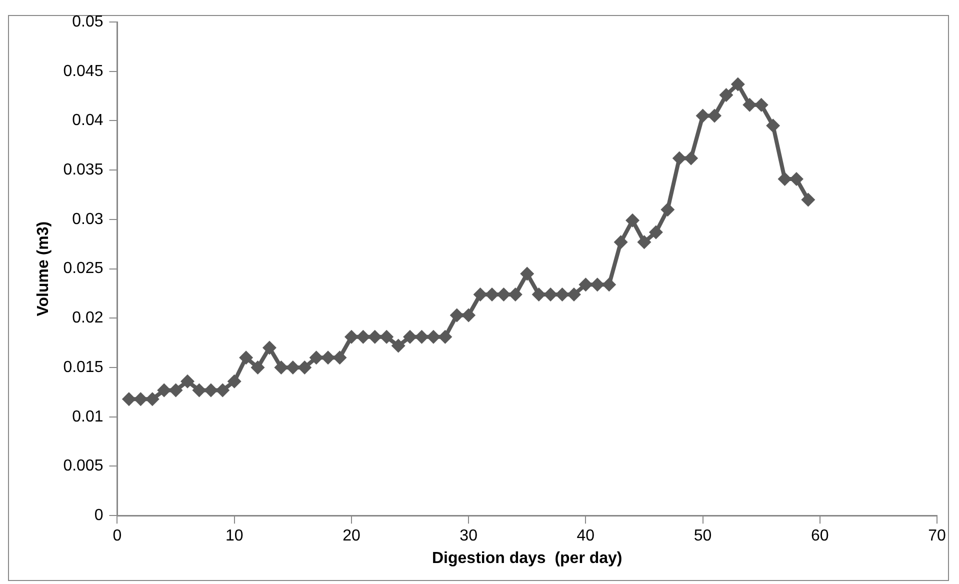  I want to click on y-tick-label: 0.02, so click(88, 318).